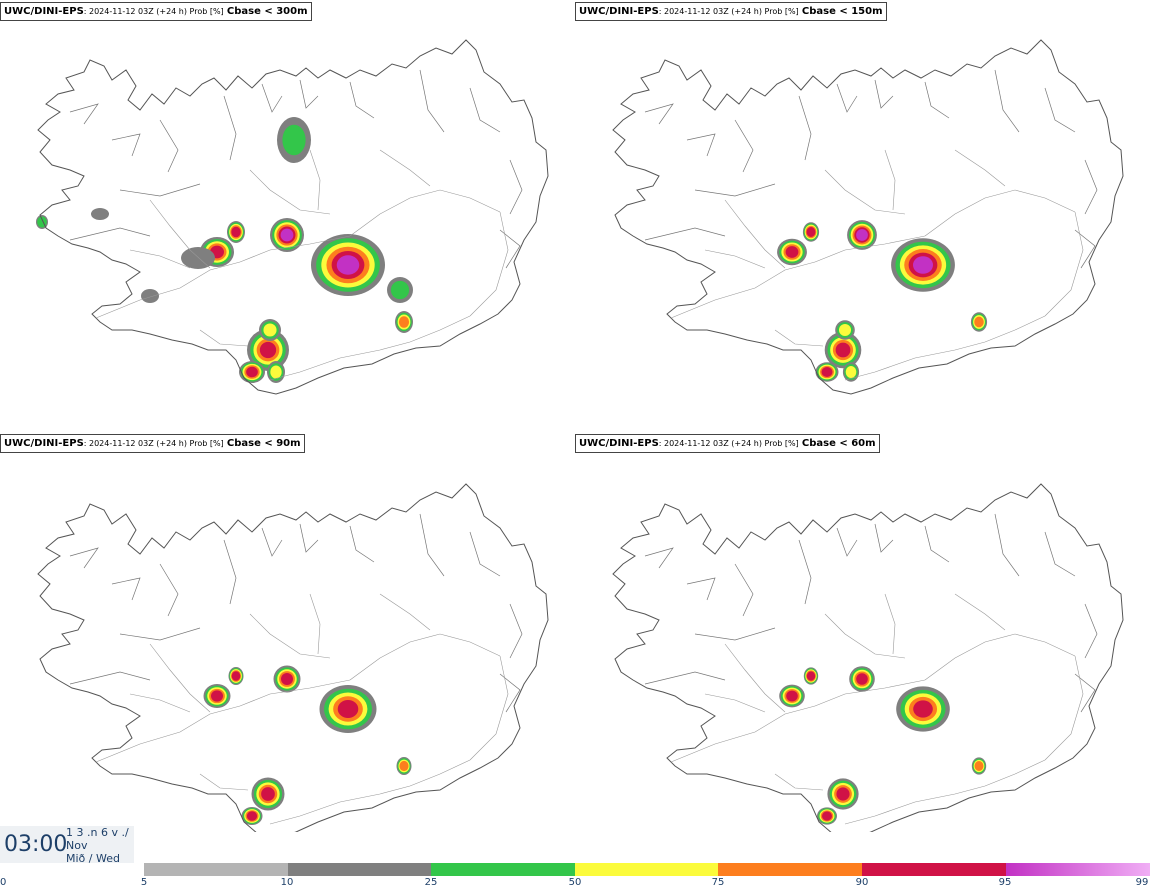 This screenshot has height=891, width=1150. What do you see at coordinates (1005, 882) in the screenshot?
I see `colorbar-tick-label: 95` at bounding box center [1005, 882].